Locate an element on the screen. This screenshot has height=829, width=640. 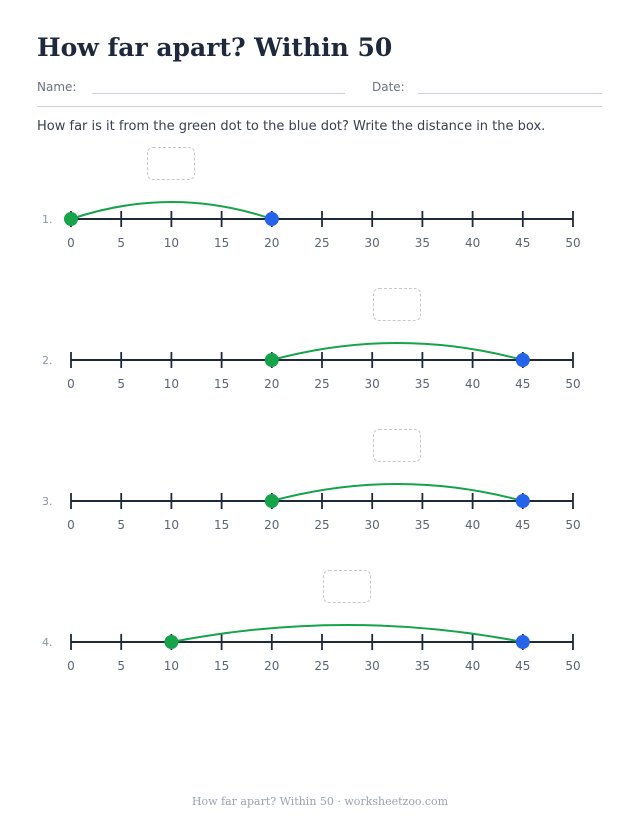
number-line-3: 3. 0 5 10 15 20 25 30 35 40 45 50 is located at coordinates (311, 507).